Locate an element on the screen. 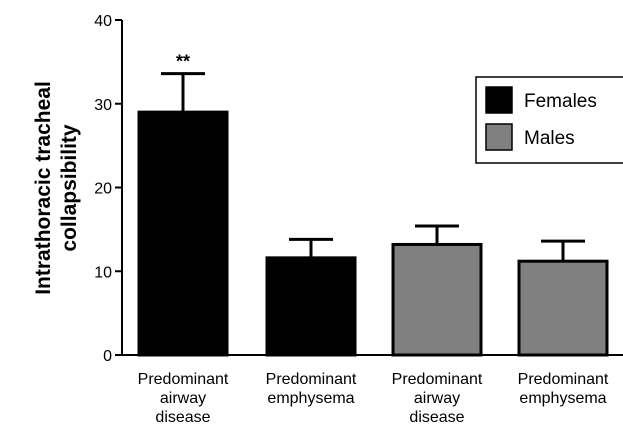 This screenshot has height=434, width=623. significance-annotation: ** is located at coordinates (183, 62).